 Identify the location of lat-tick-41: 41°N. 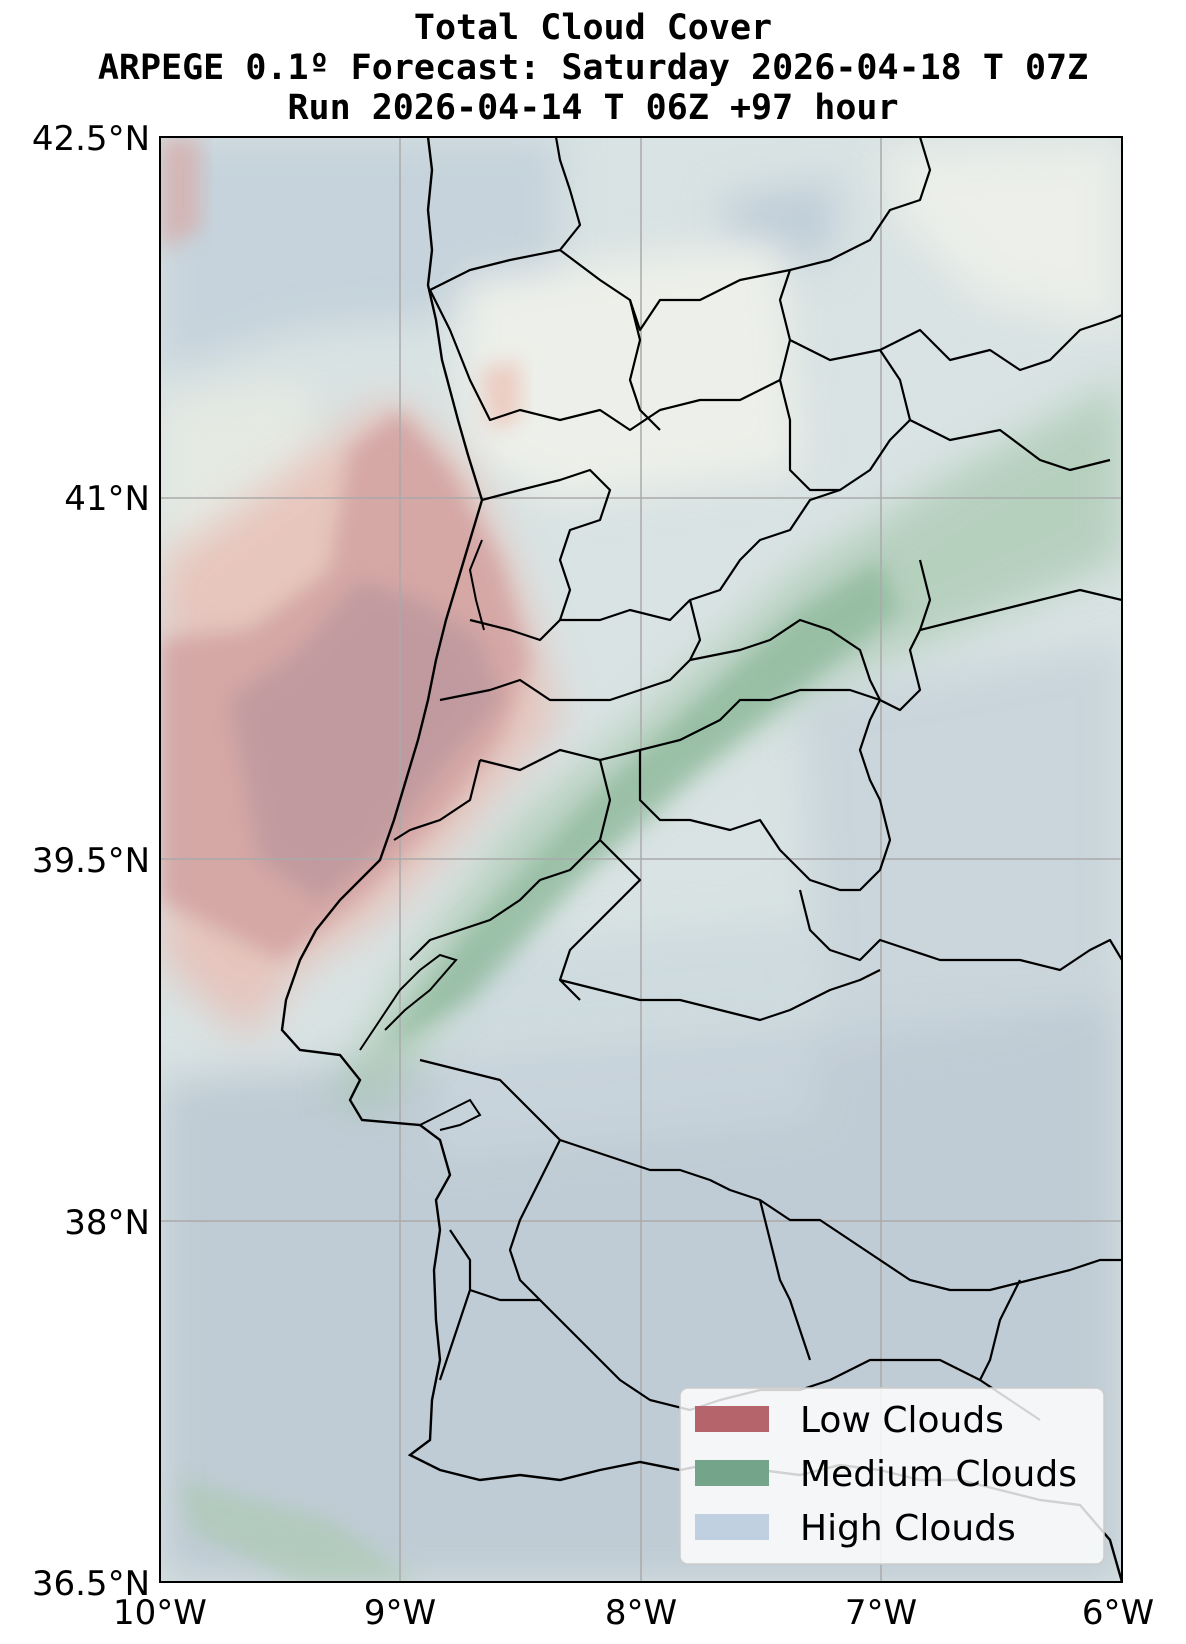
(107, 499).